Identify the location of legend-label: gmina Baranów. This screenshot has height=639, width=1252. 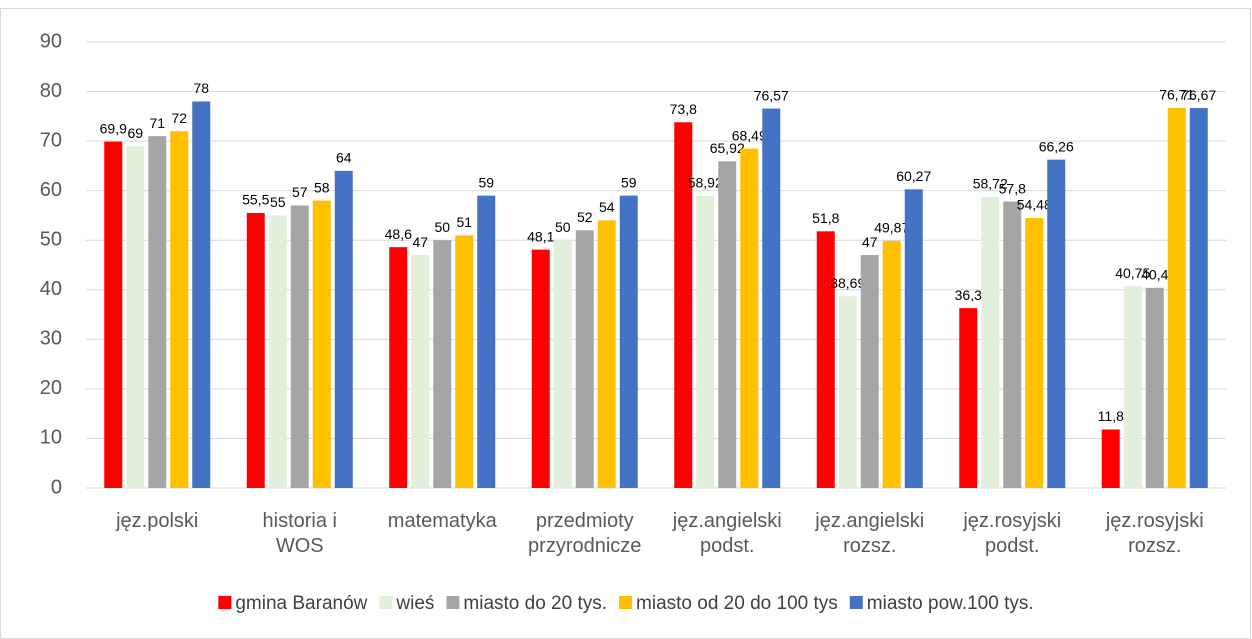
(301, 603).